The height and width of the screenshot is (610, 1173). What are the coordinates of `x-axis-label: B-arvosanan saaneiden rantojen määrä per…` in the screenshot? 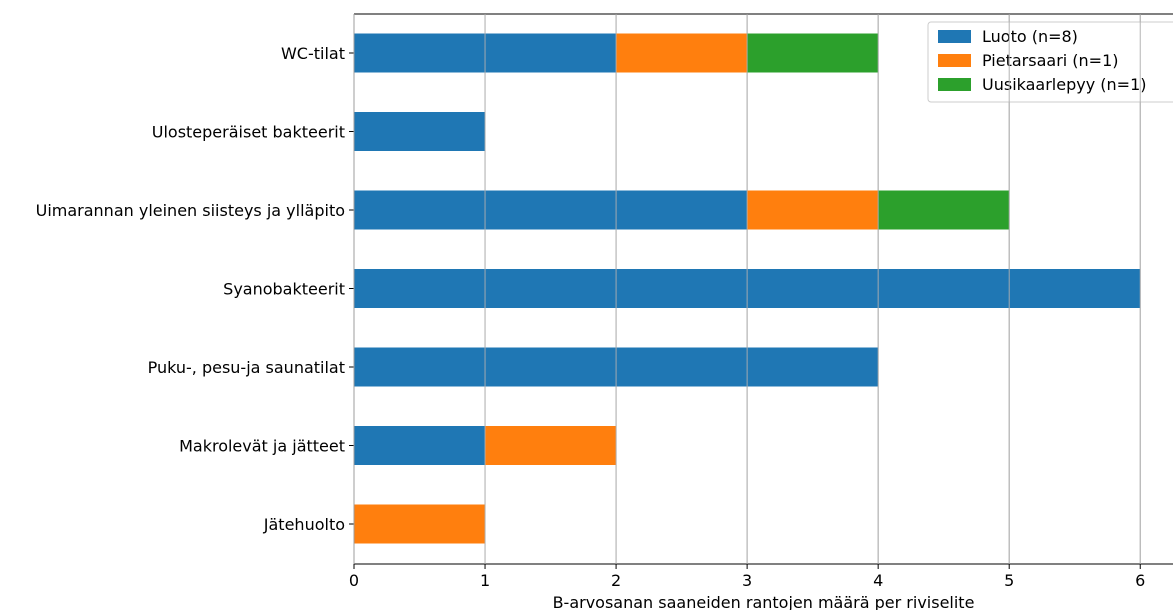 It's located at (764, 601).